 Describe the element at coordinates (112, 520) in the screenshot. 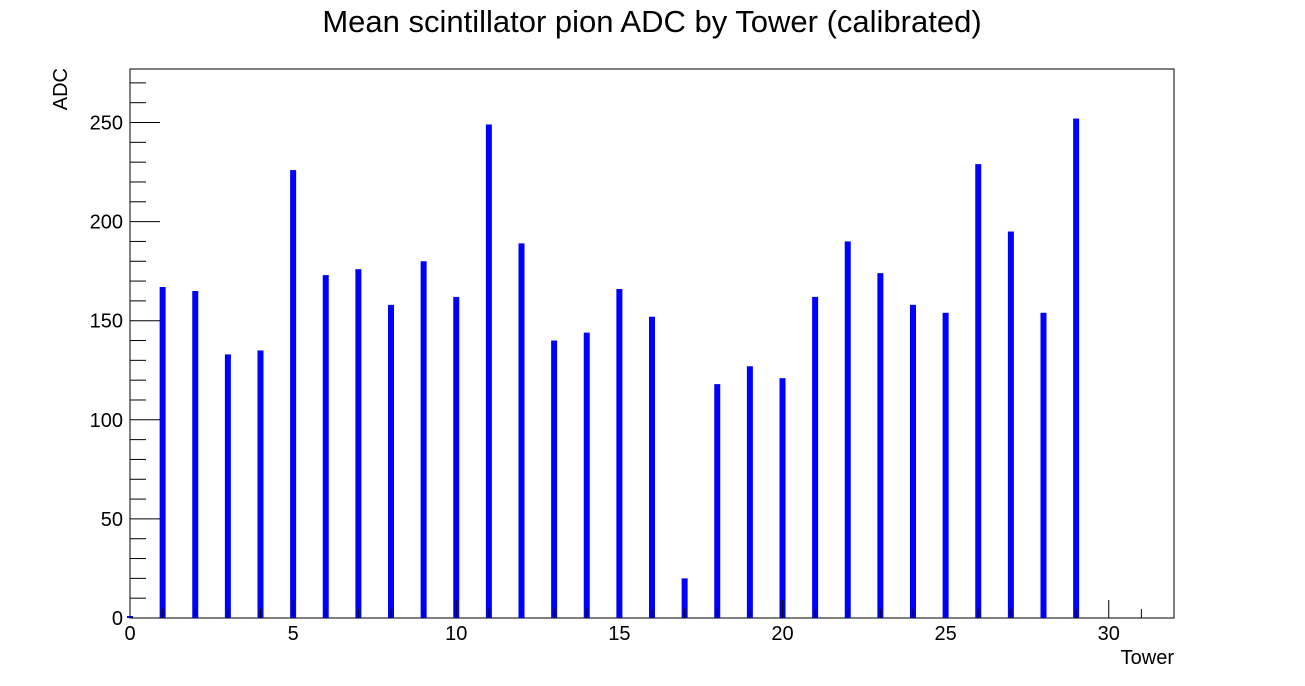

I see `y-tick-label: 50` at that location.